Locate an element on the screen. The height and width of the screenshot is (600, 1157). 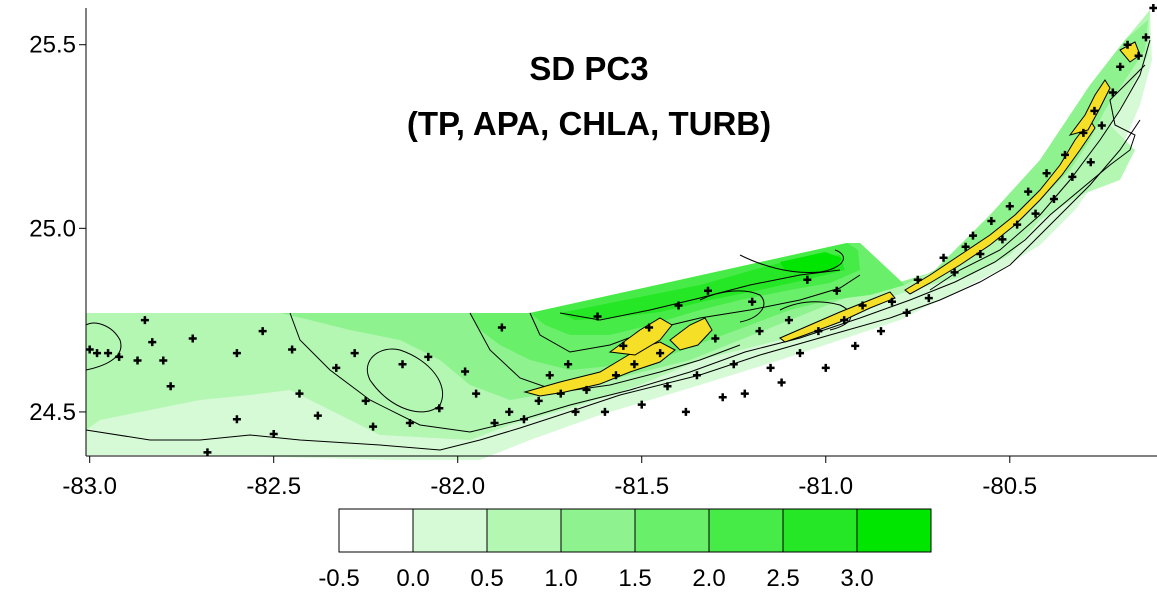
legend-label: 1.0 is located at coordinates (560, 578).